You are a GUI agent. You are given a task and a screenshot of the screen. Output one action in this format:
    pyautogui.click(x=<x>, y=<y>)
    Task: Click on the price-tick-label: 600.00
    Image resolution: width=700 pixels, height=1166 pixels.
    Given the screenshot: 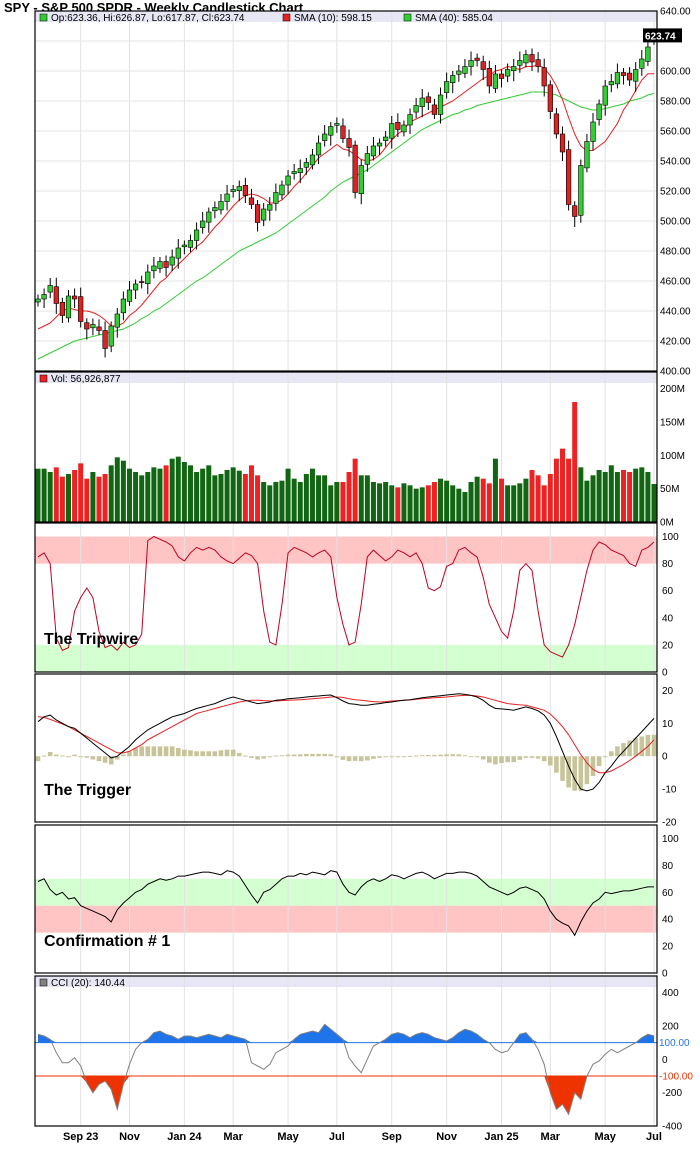 What is the action you would take?
    pyautogui.click(x=675, y=72)
    